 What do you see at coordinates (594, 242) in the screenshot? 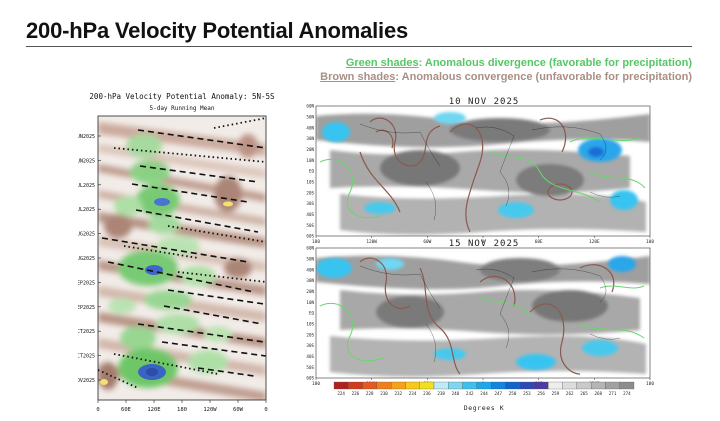
I see `map-lon-label: 120E` at bounding box center [594, 242].